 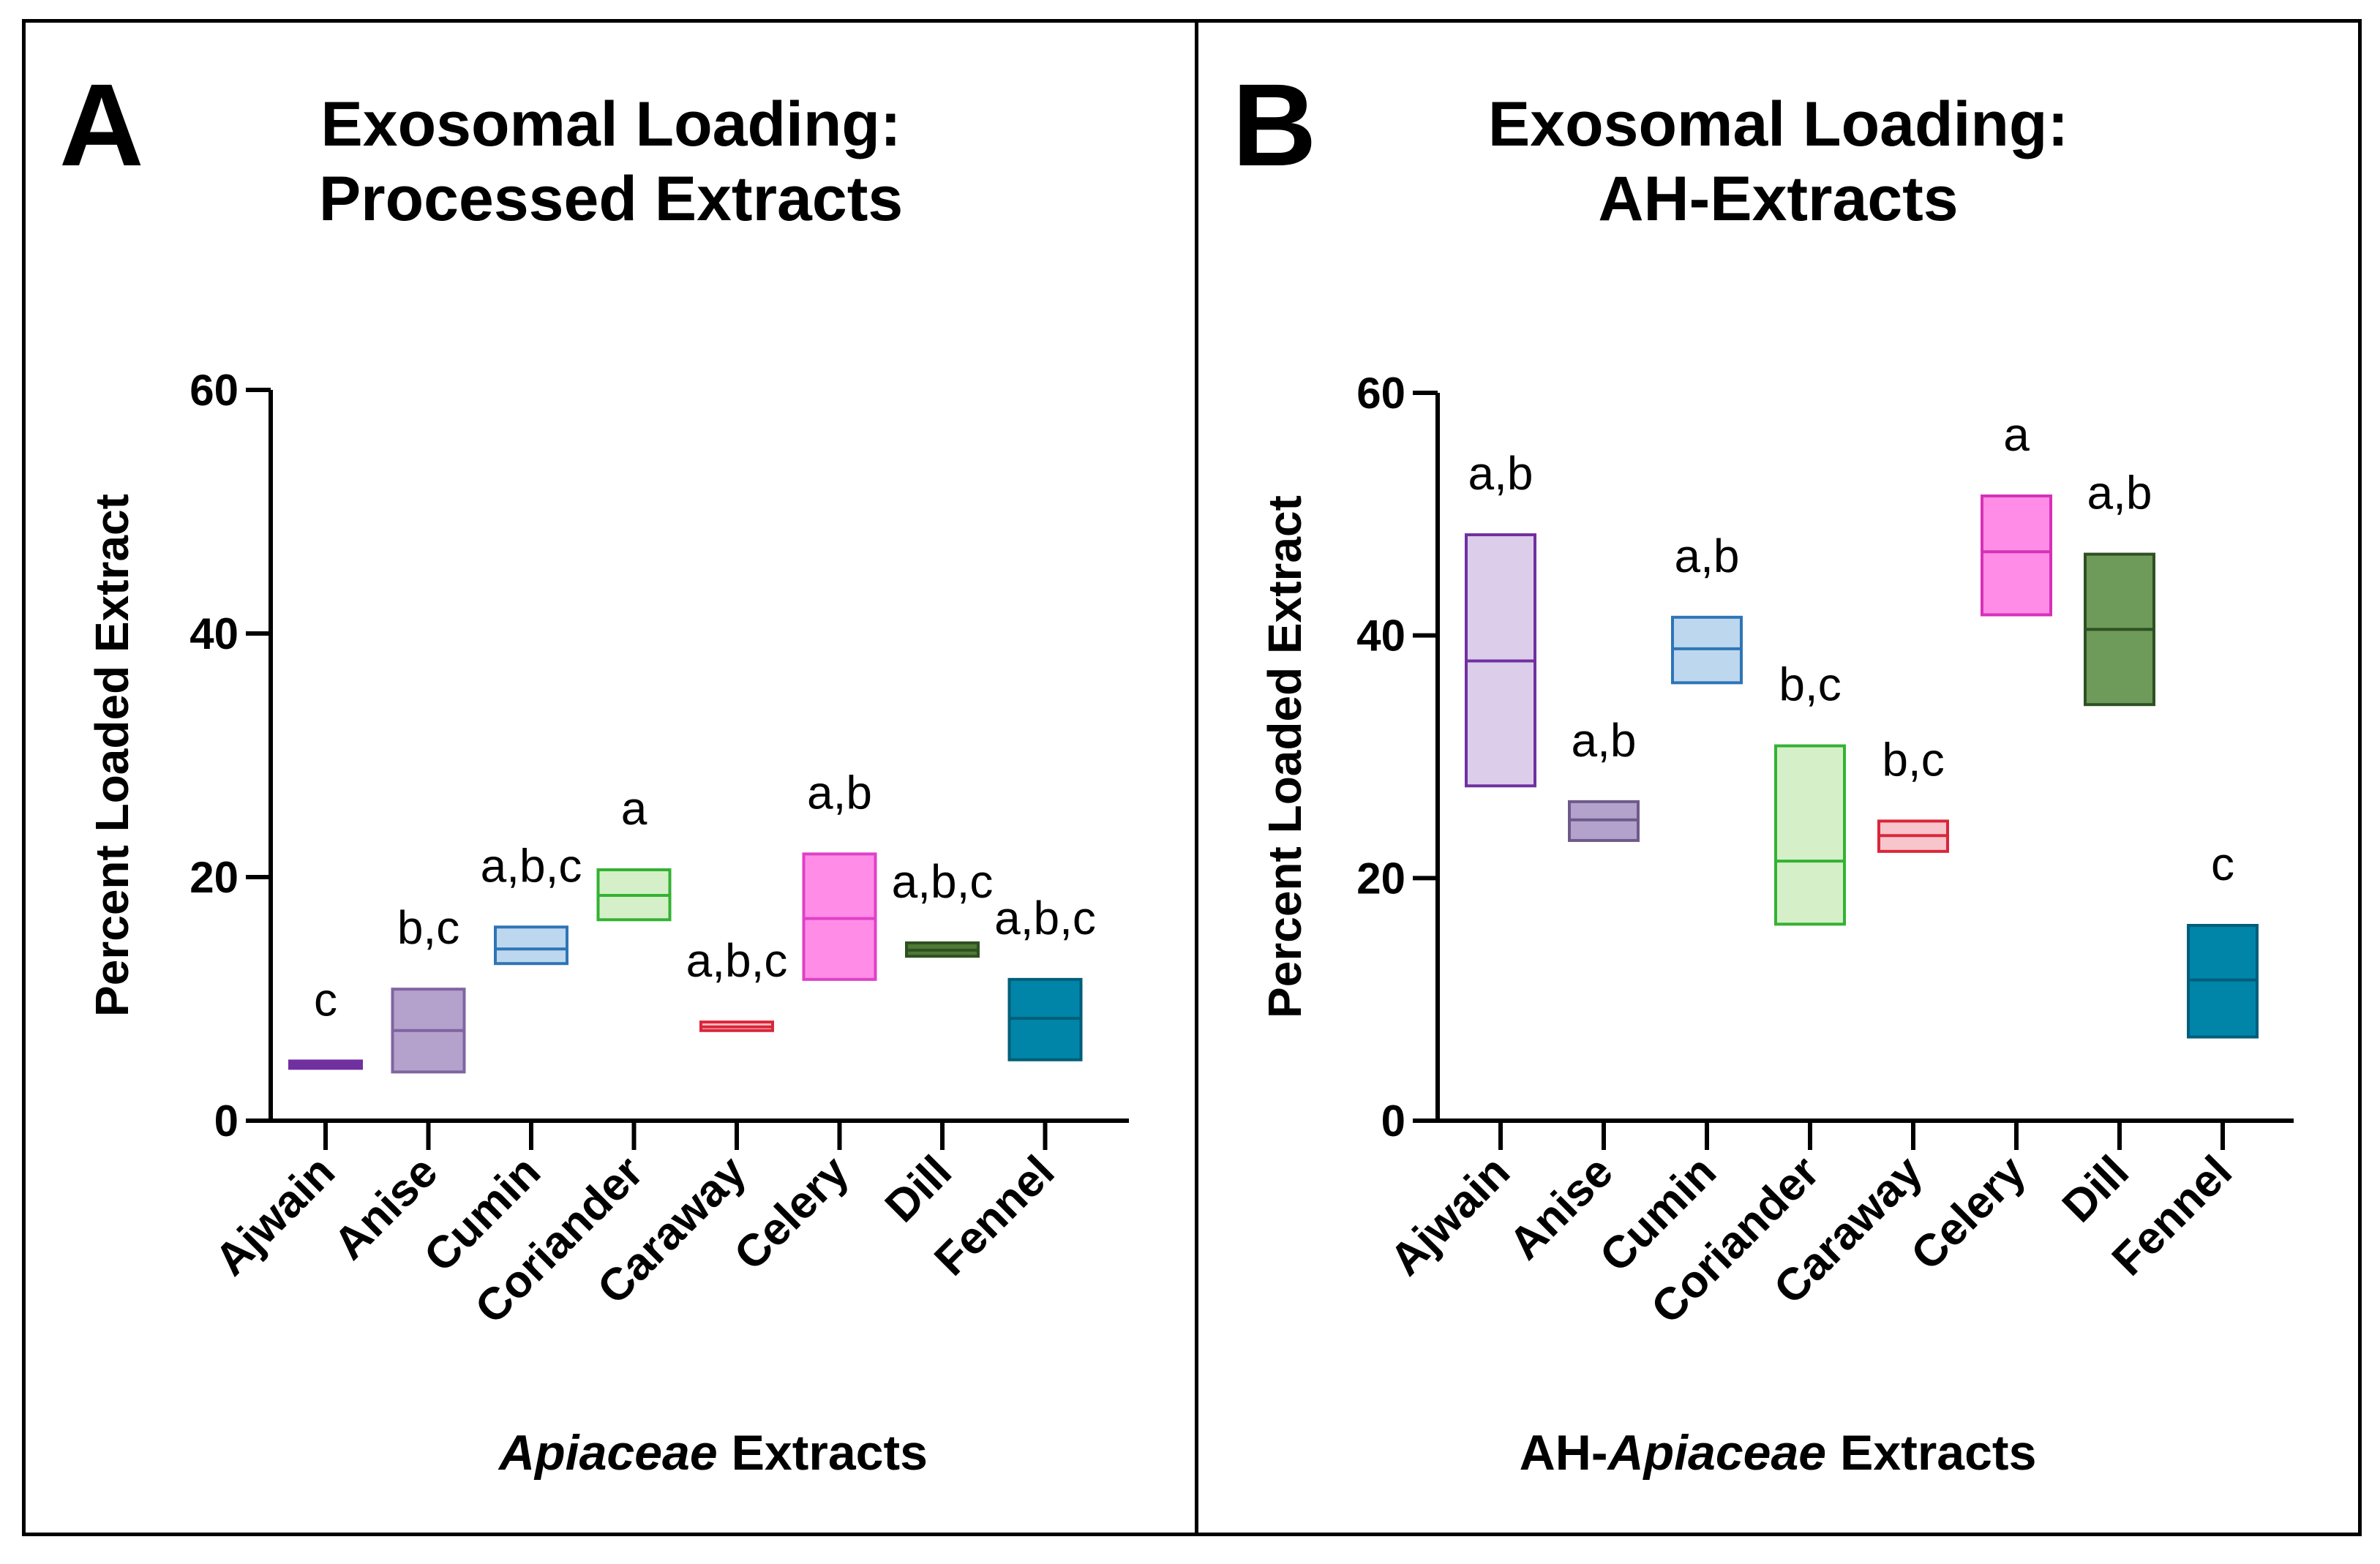 What do you see at coordinates (2119, 493) in the screenshot?
I see `significance-letters-dill: a,b` at bounding box center [2119, 493].